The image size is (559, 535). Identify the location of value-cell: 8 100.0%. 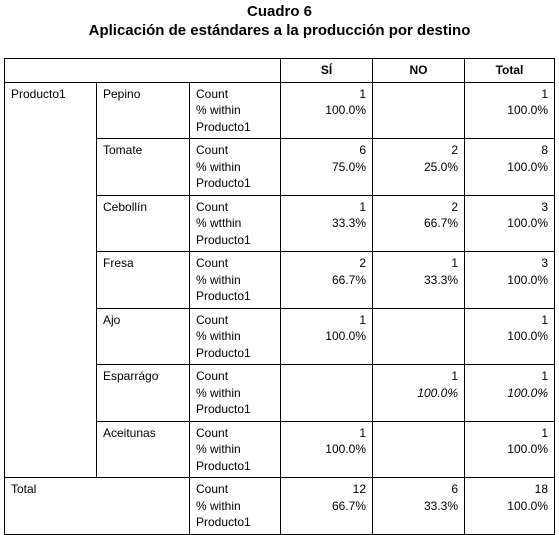
(509, 167).